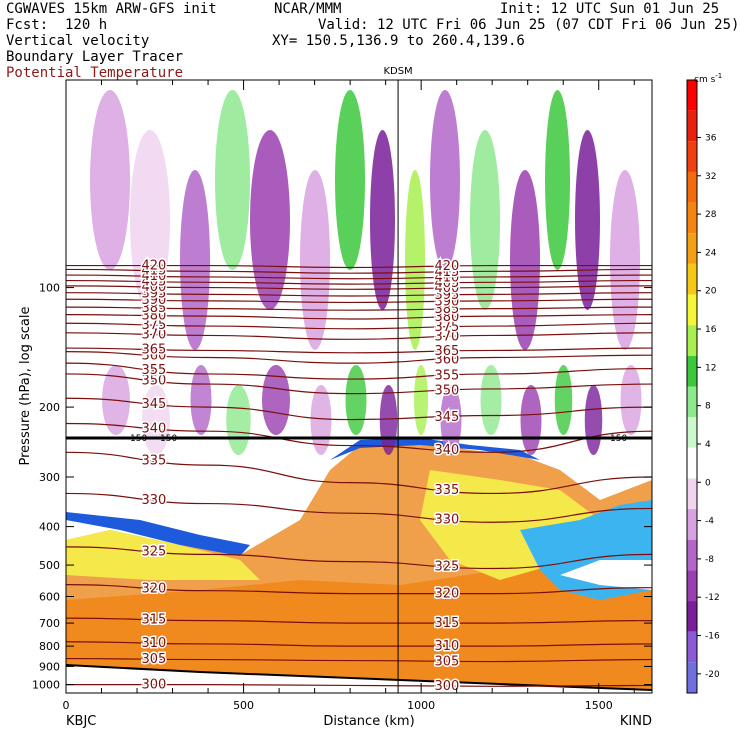 The height and width of the screenshot is (740, 740). What do you see at coordinates (446, 327) in the screenshot?
I see `theta-contour-label: 375` at bounding box center [446, 327].